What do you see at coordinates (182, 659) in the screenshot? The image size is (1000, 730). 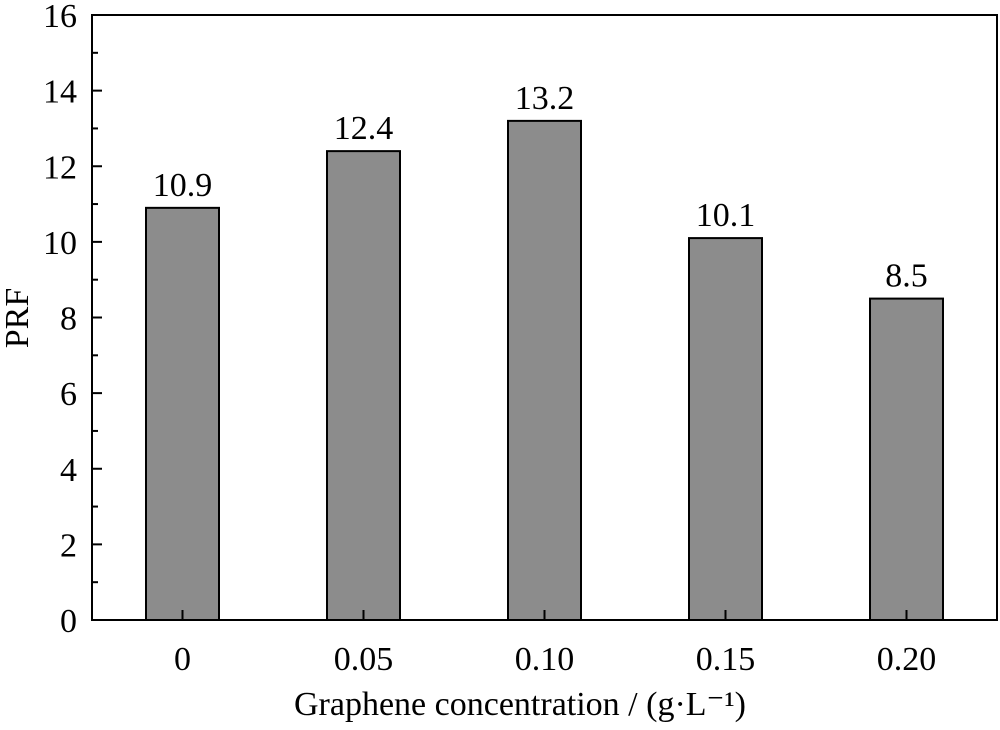 I see `x-tick-label-0: 0` at bounding box center [182, 659].